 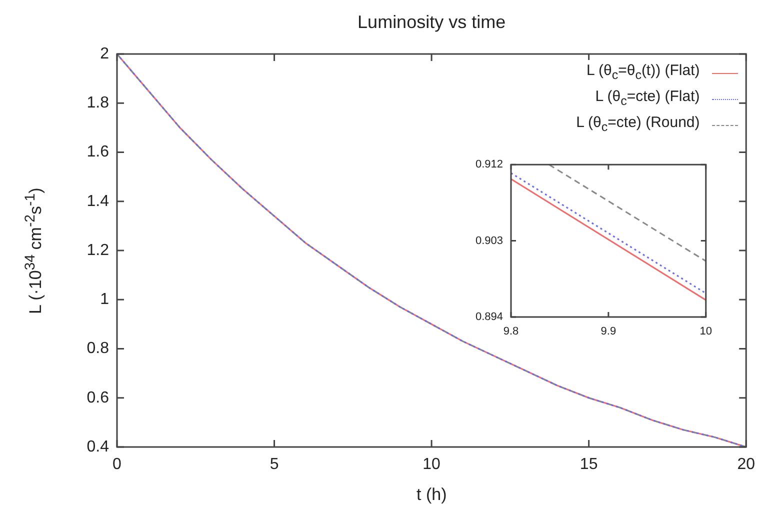 What do you see at coordinates (638, 124) in the screenshot?
I see `legend-label: L (θ$_{c}$=cte) (Round)` at bounding box center [638, 124].